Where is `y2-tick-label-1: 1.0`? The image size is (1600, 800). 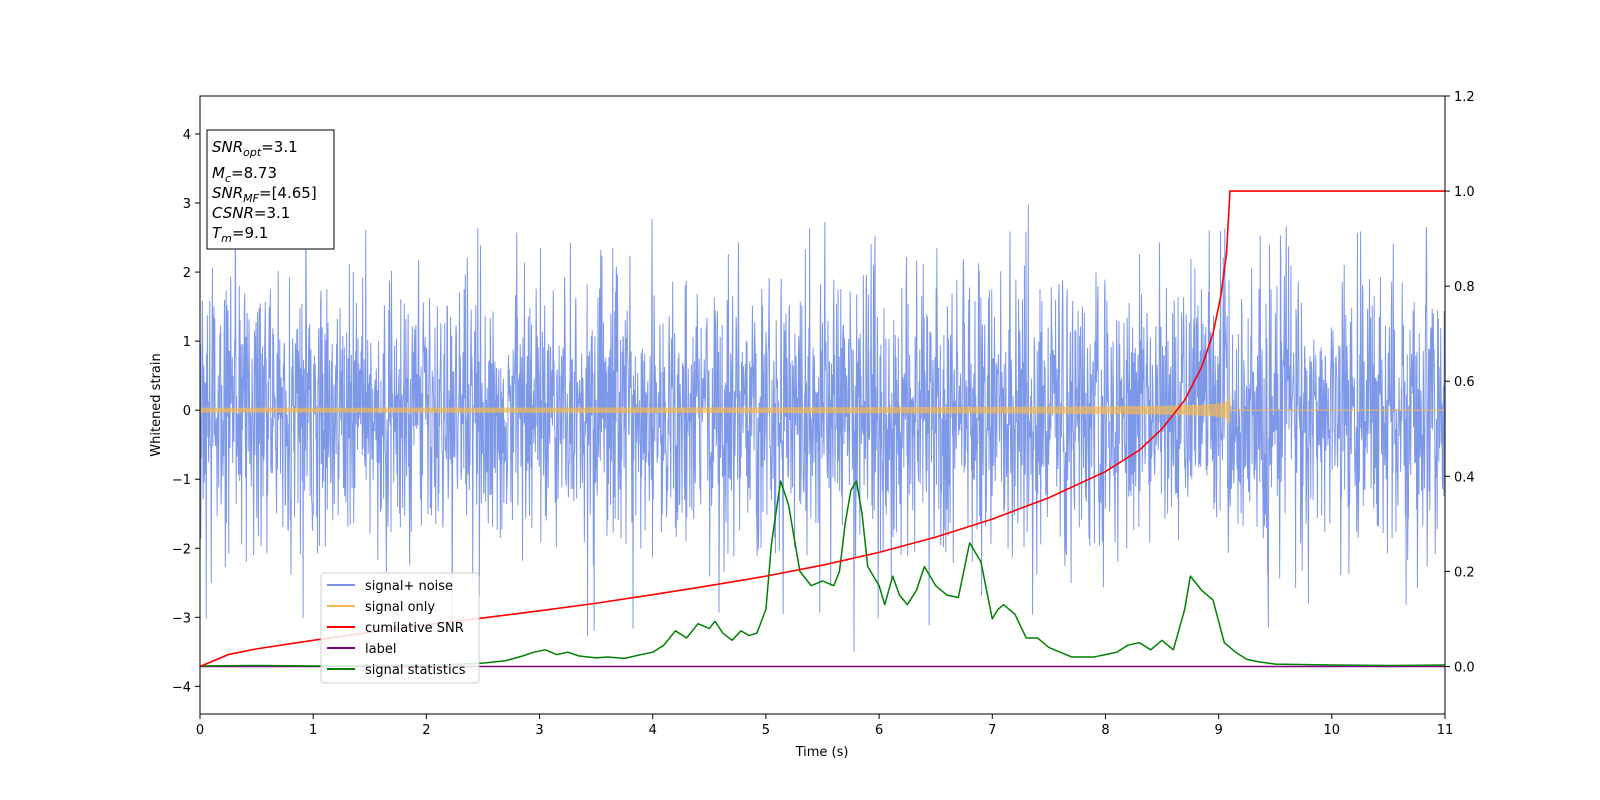 y2-tick-label-1: 1.0 is located at coordinates (1464, 192).